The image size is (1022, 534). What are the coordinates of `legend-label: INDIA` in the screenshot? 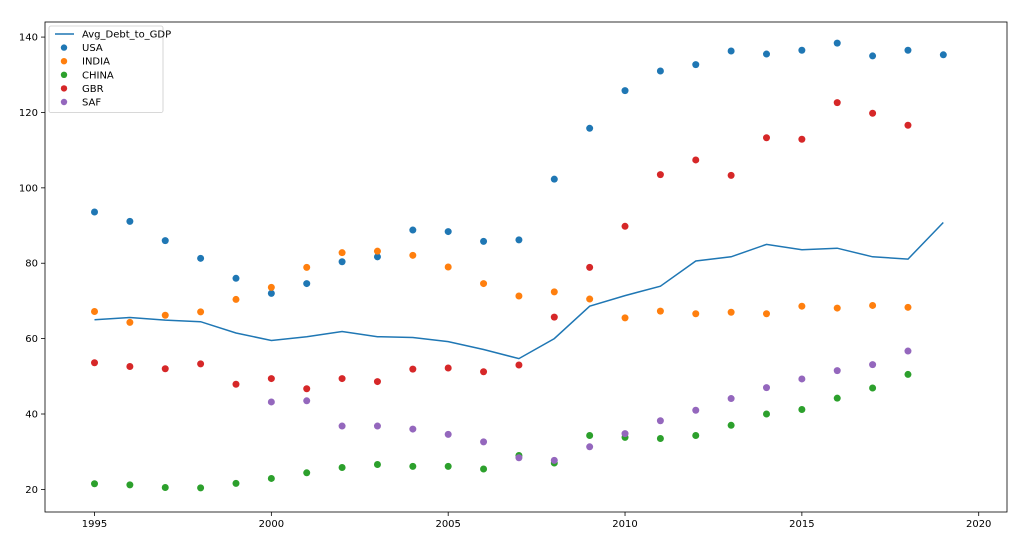 It's located at (96, 62).